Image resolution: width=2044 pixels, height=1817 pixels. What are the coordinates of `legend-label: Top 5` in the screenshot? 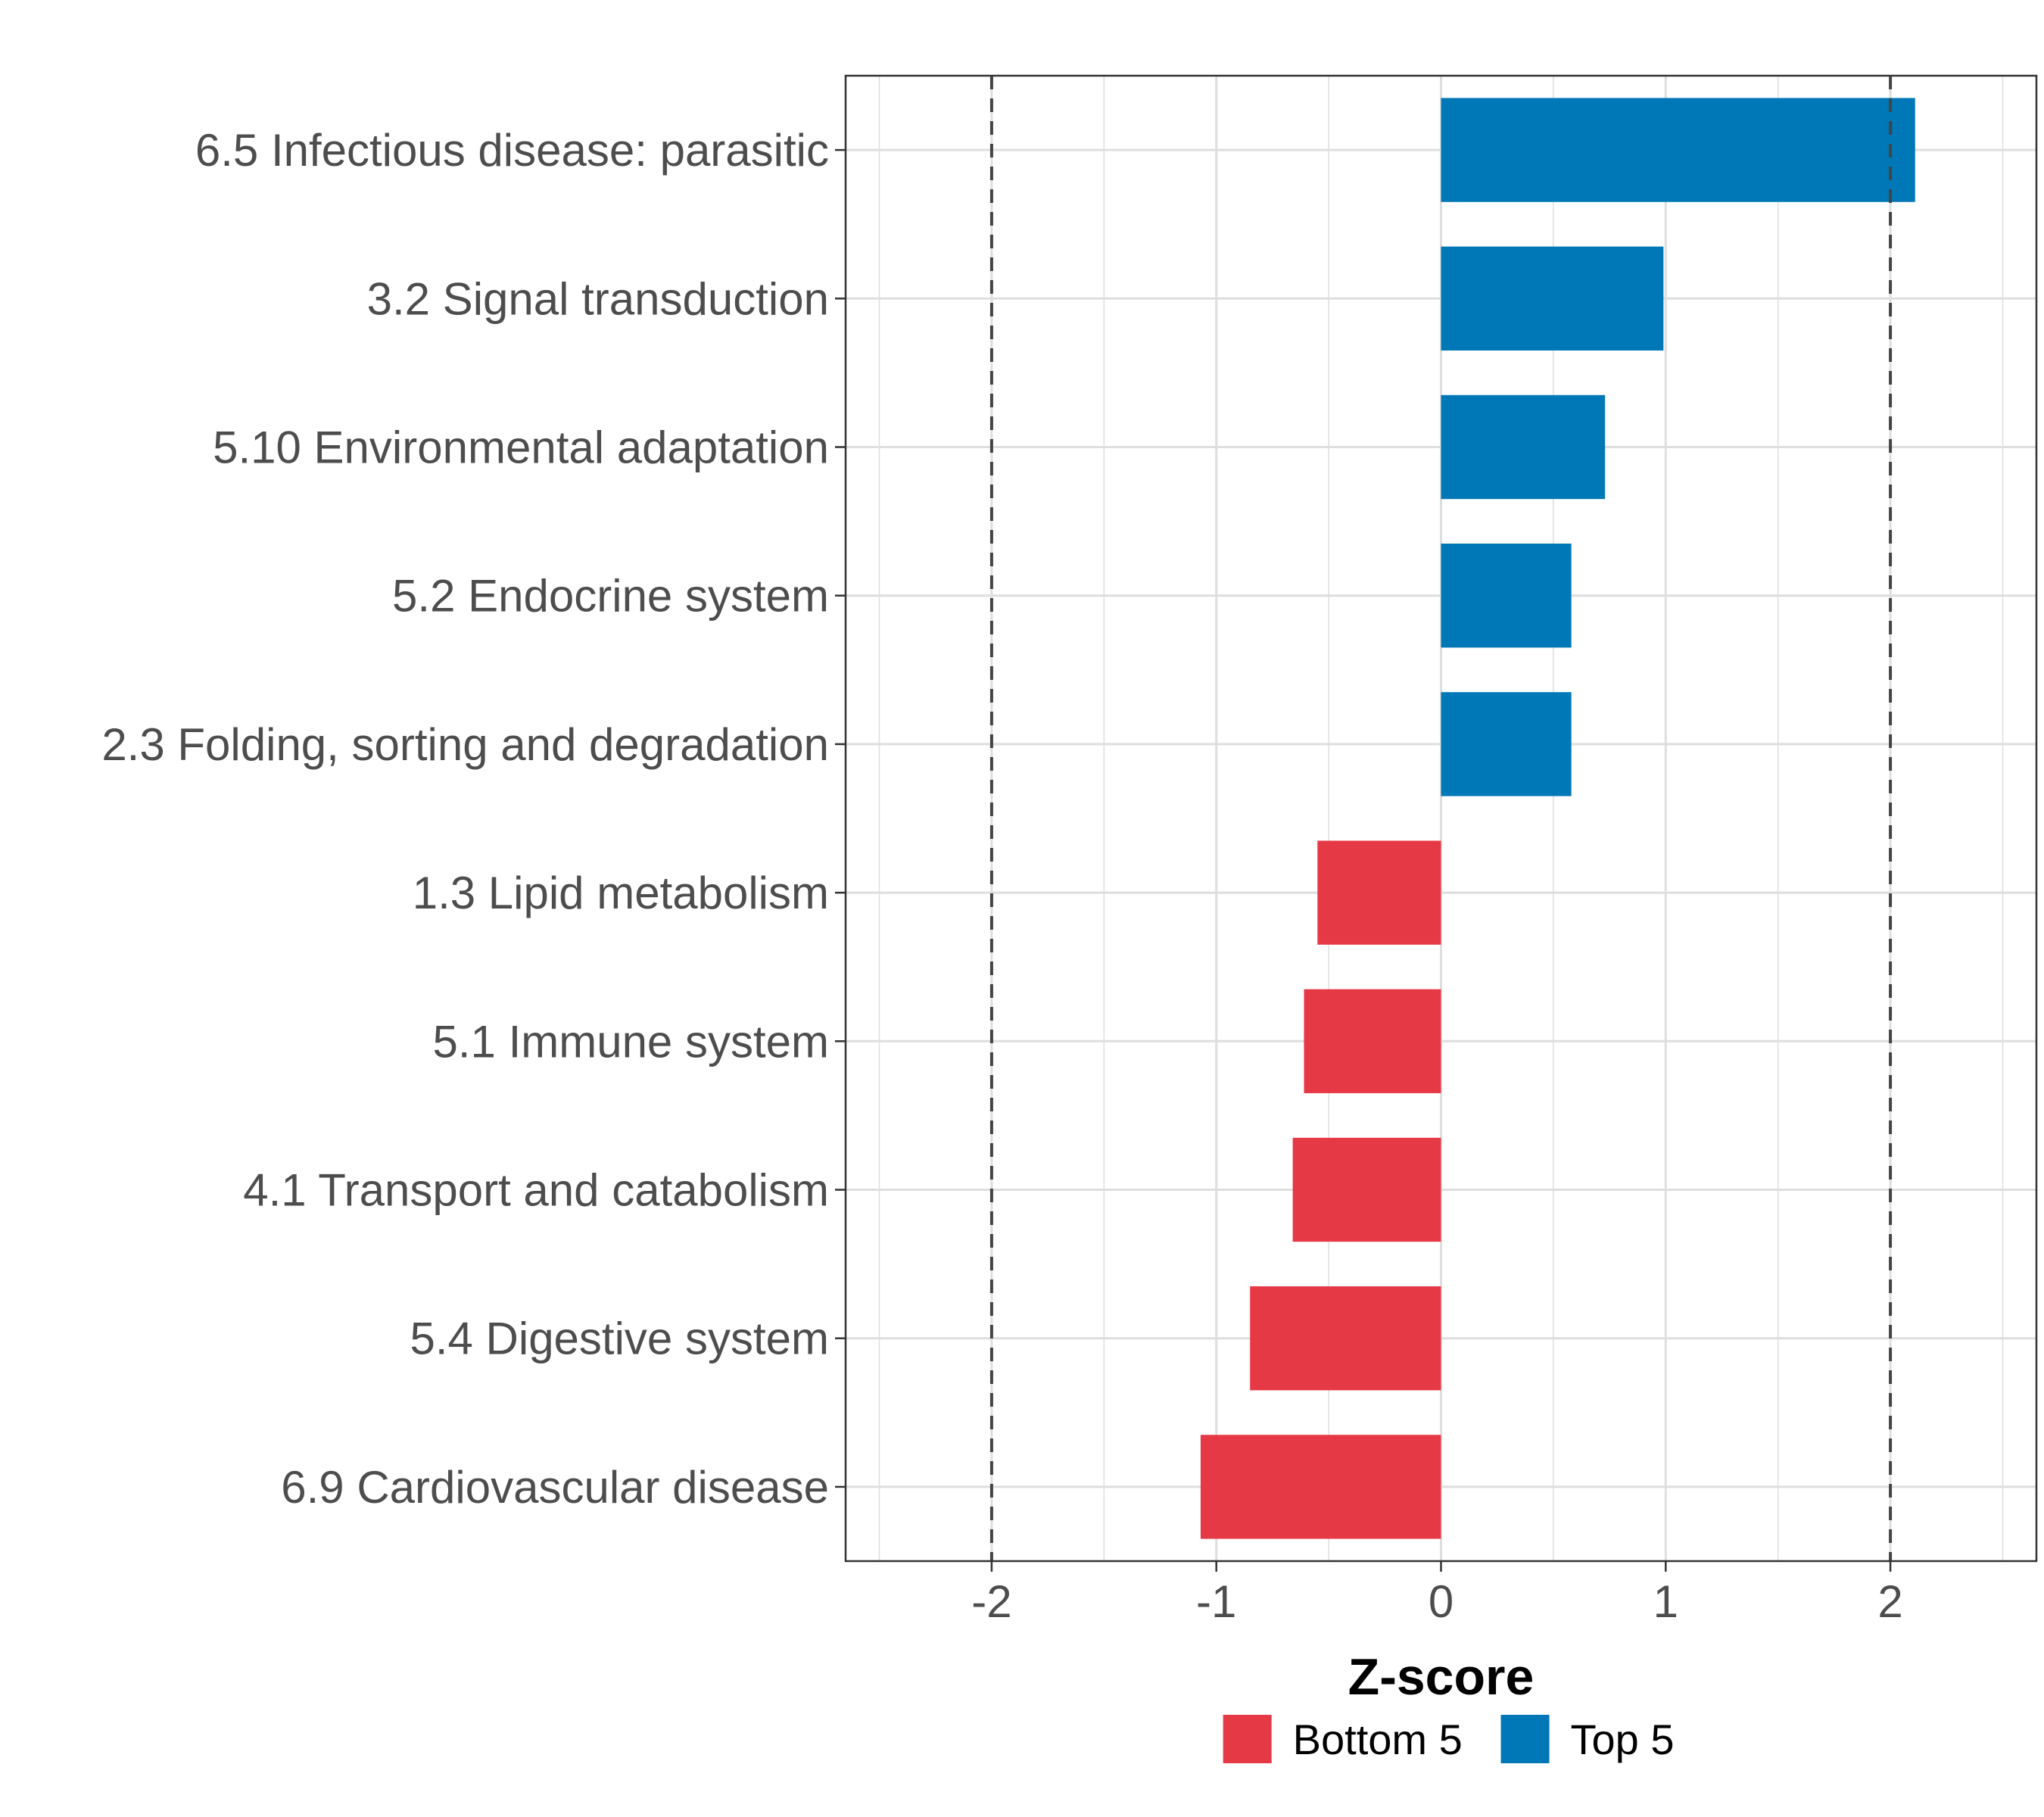 It's located at (1623, 1739).